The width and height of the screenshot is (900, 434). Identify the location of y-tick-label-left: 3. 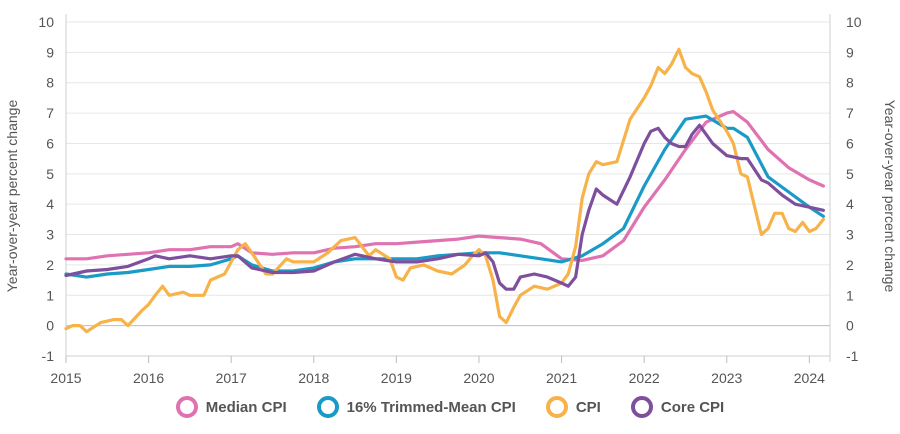
(50, 235).